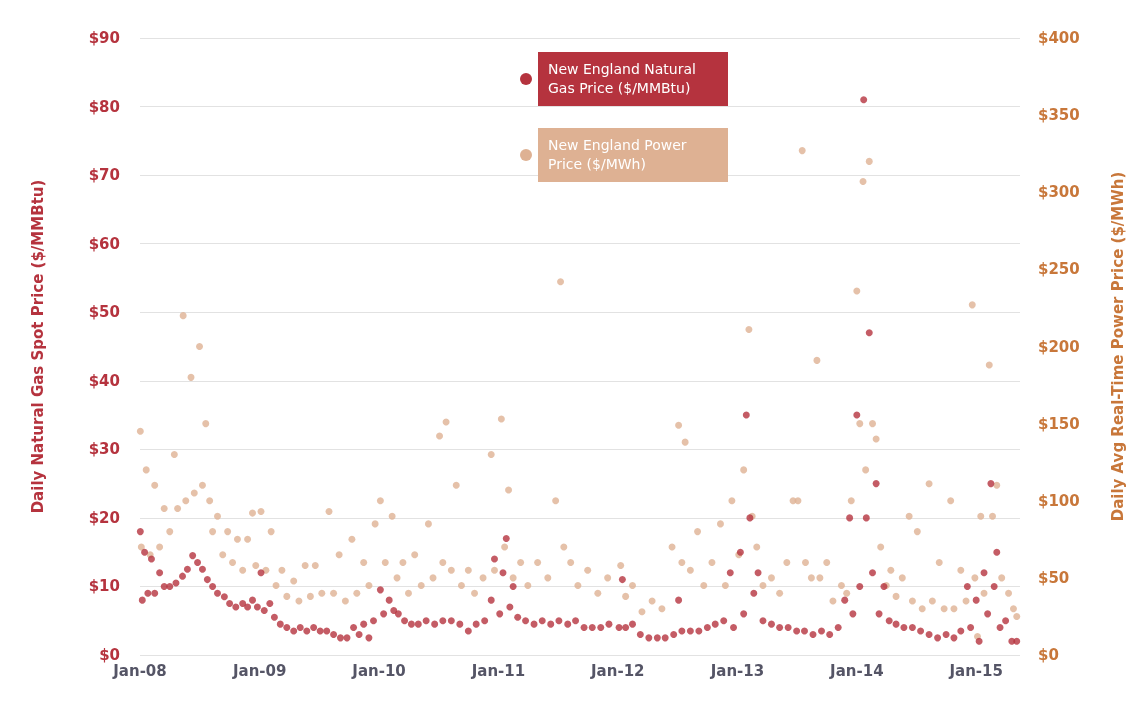 This screenshot has height=702, width=1143. What do you see at coordinates (104, 243) in the screenshot?
I see `y-tick-label: $60` at bounding box center [104, 243].